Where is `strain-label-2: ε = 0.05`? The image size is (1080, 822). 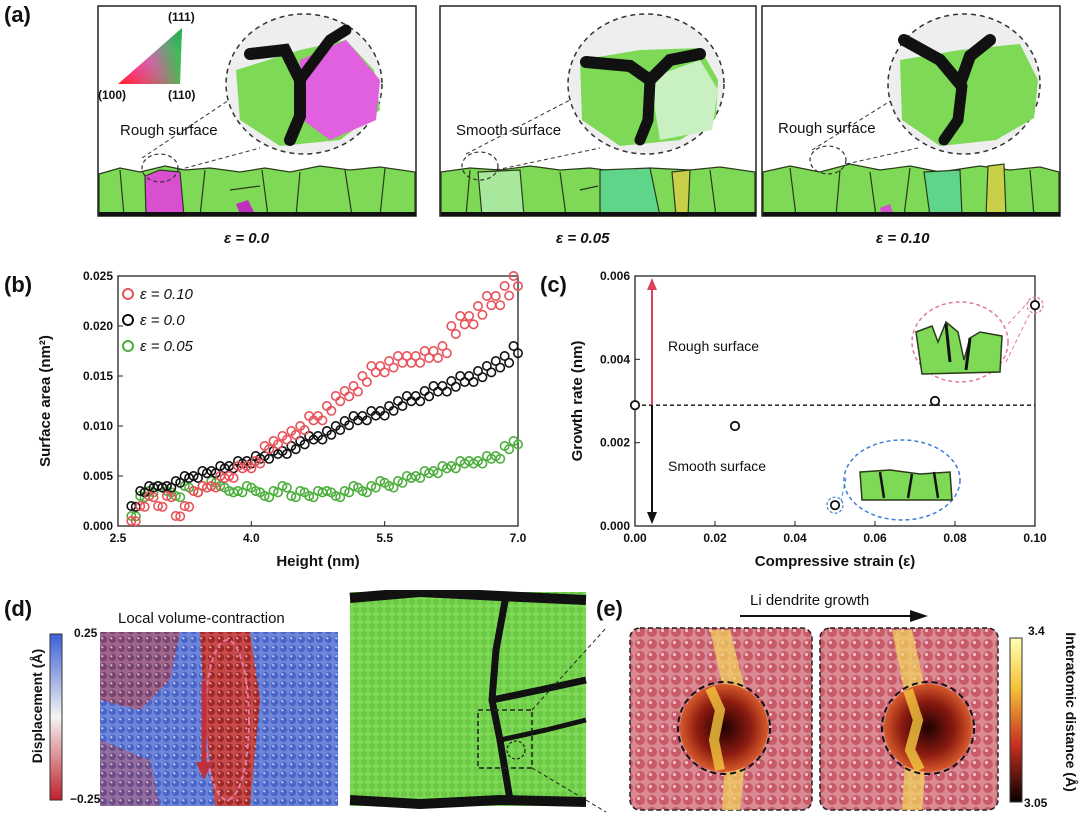 strain-label-2: ε = 0.05 is located at coordinates (583, 238).